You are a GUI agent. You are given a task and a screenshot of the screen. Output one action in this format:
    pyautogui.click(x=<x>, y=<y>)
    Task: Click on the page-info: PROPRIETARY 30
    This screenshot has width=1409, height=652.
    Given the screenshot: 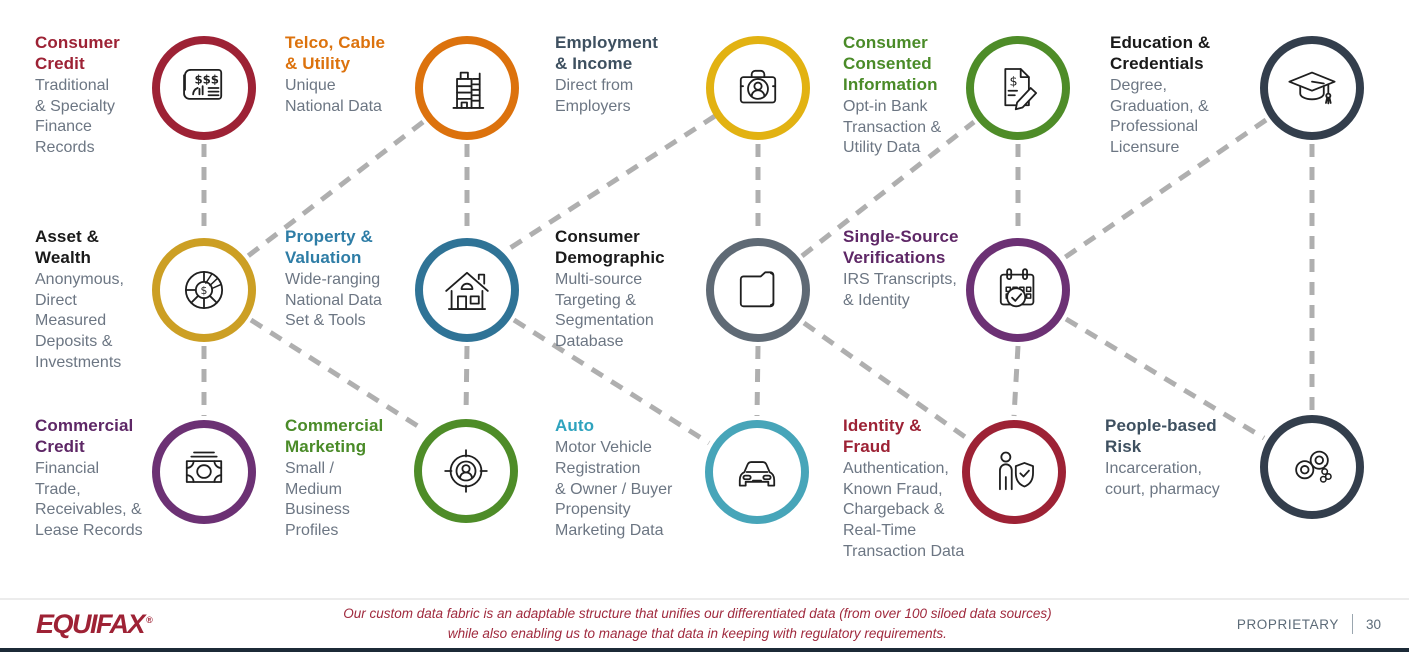 What is the action you would take?
    pyautogui.click(x=1309, y=624)
    